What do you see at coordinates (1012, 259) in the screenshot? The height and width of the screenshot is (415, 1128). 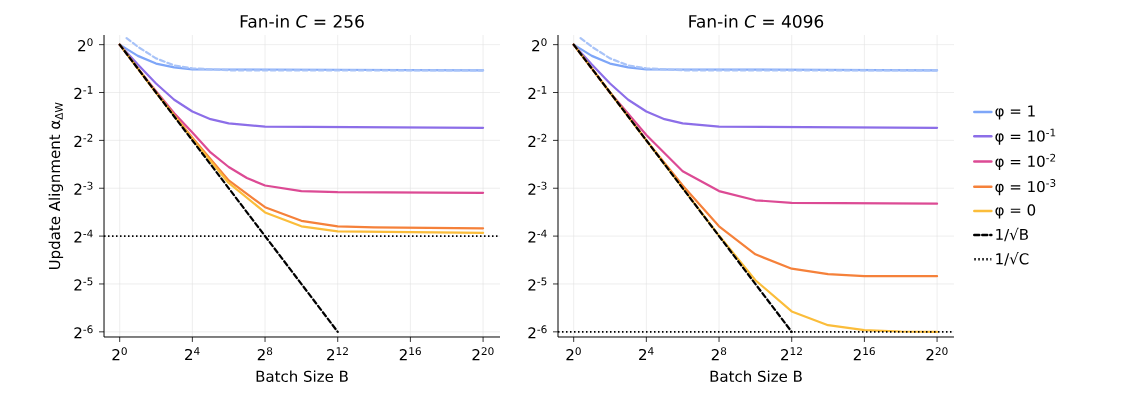 I see `legend-label: 1/√C` at bounding box center [1012, 259].